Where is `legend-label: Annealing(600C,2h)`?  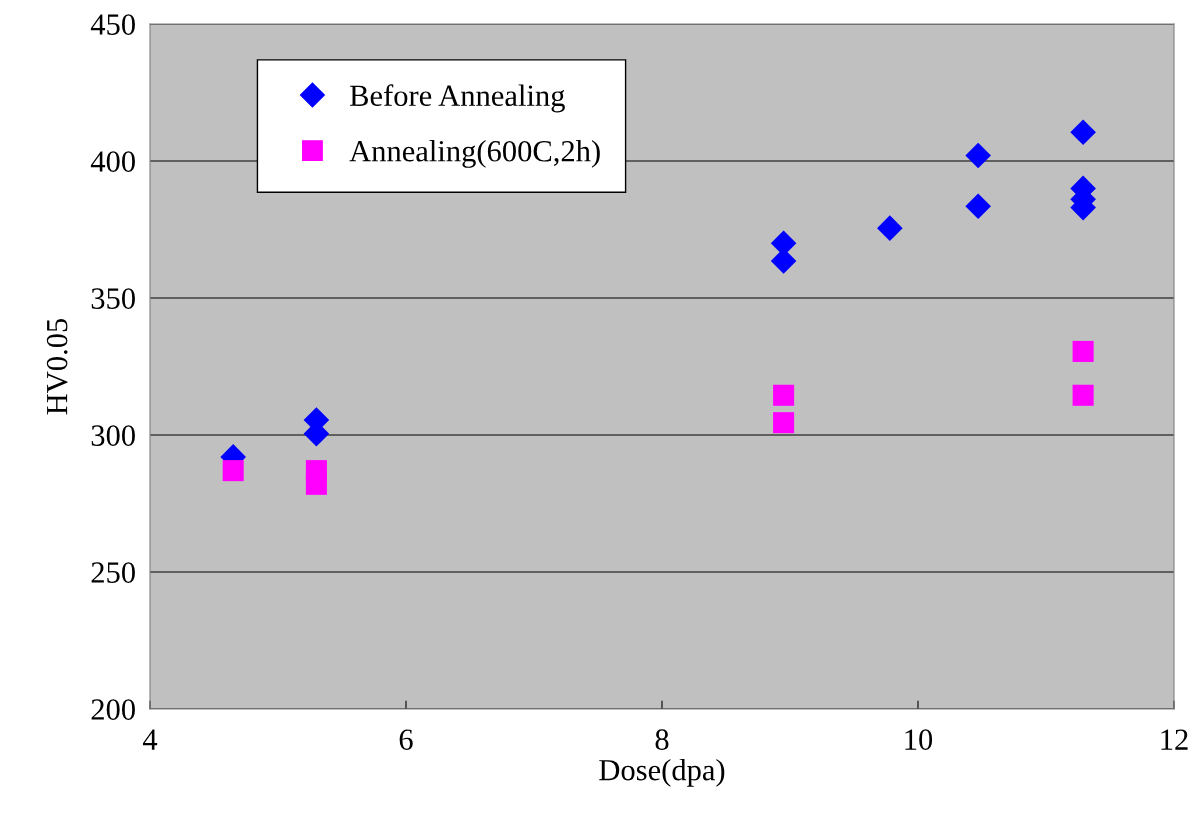 legend-label: Annealing(600C,2h) is located at coordinates (474, 154).